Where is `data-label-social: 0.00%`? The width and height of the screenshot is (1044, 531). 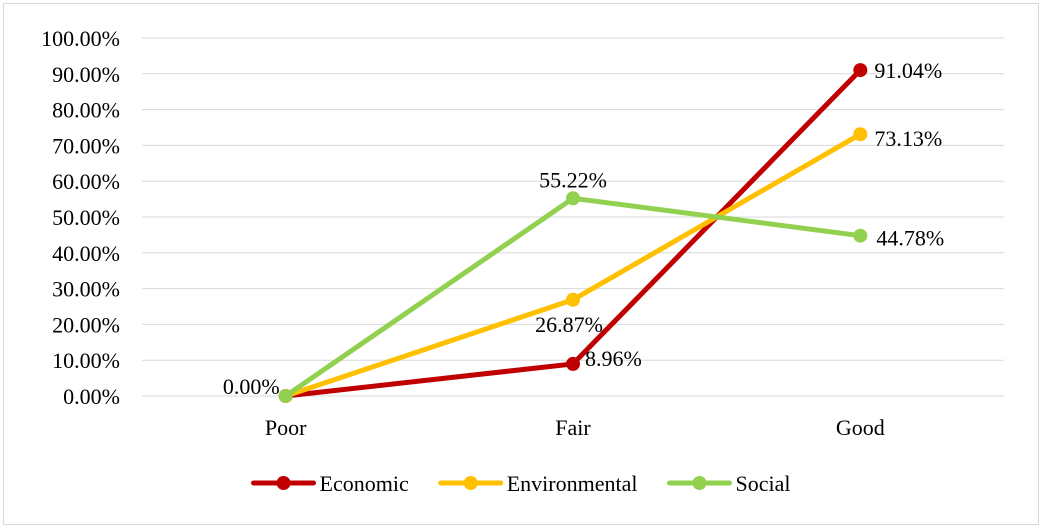 data-label-social: 0.00% is located at coordinates (251, 386).